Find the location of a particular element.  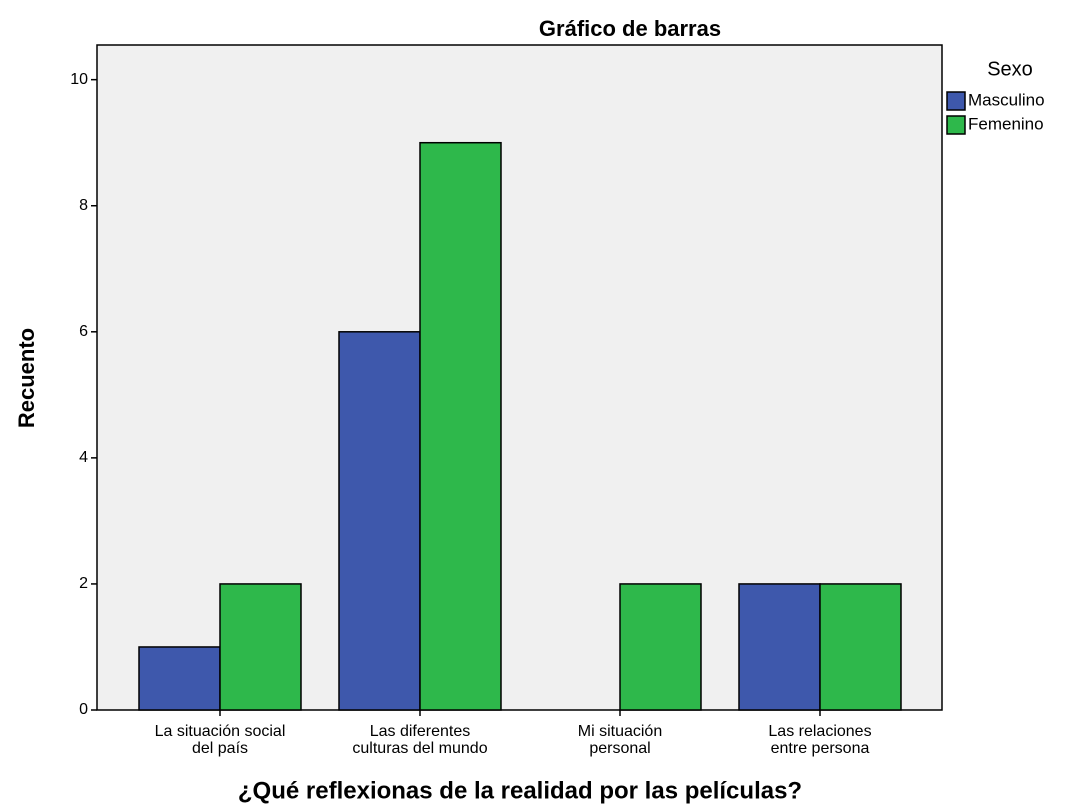

legend-label: Masculino is located at coordinates (1006, 99).